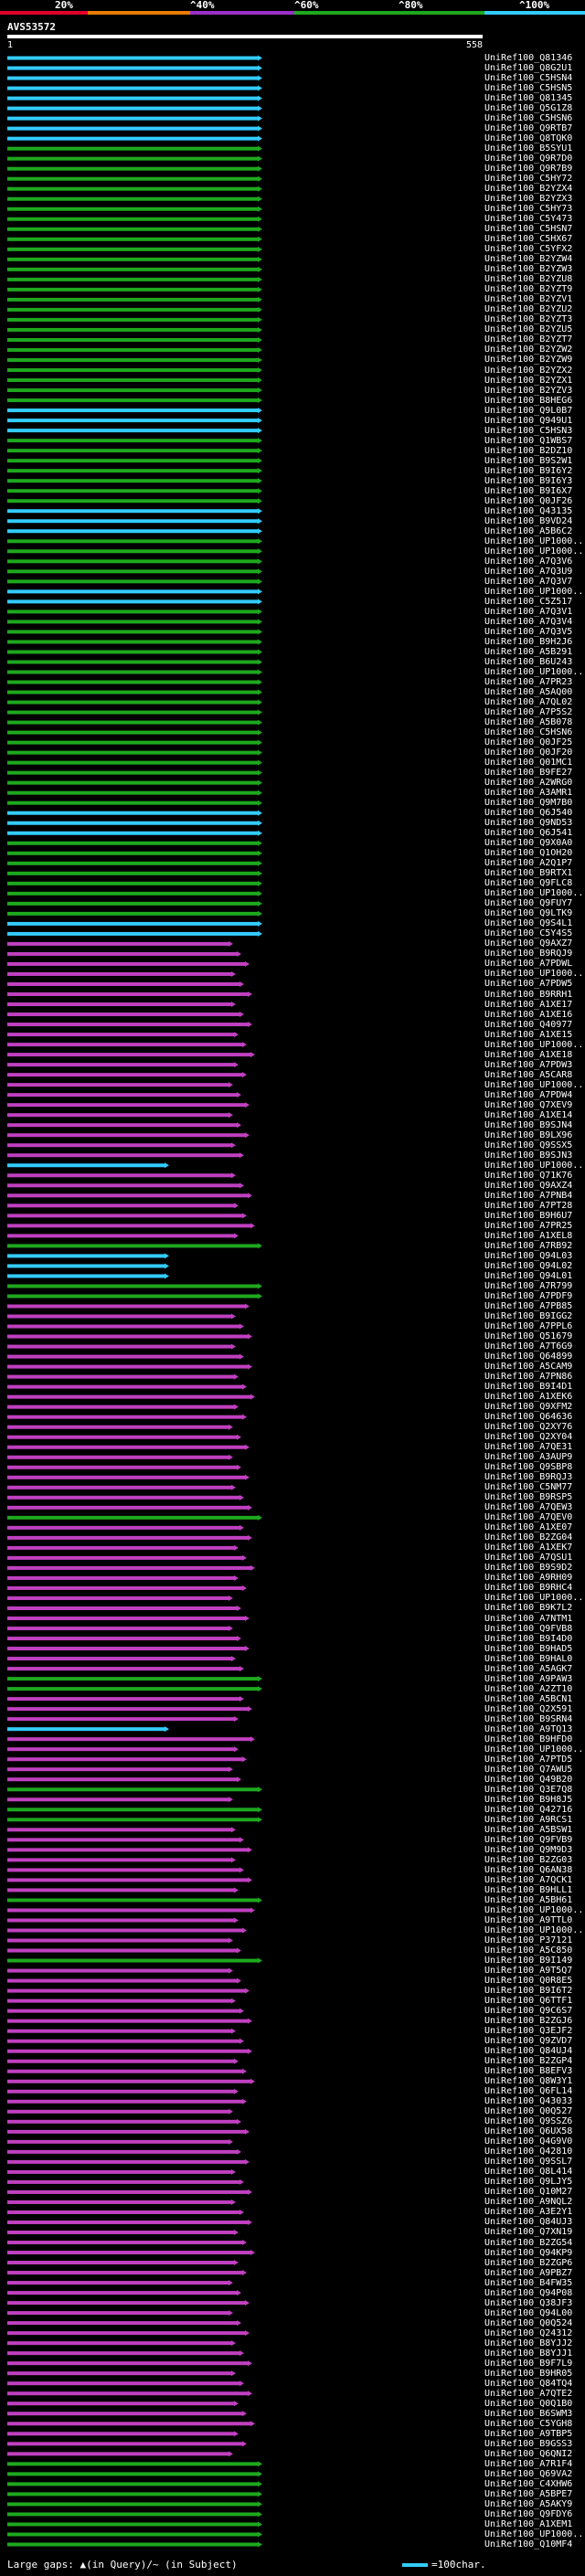 The width and height of the screenshot is (585, 2576). I want to click on hit-label: UniRef100_A5AQ00, so click(529, 692).